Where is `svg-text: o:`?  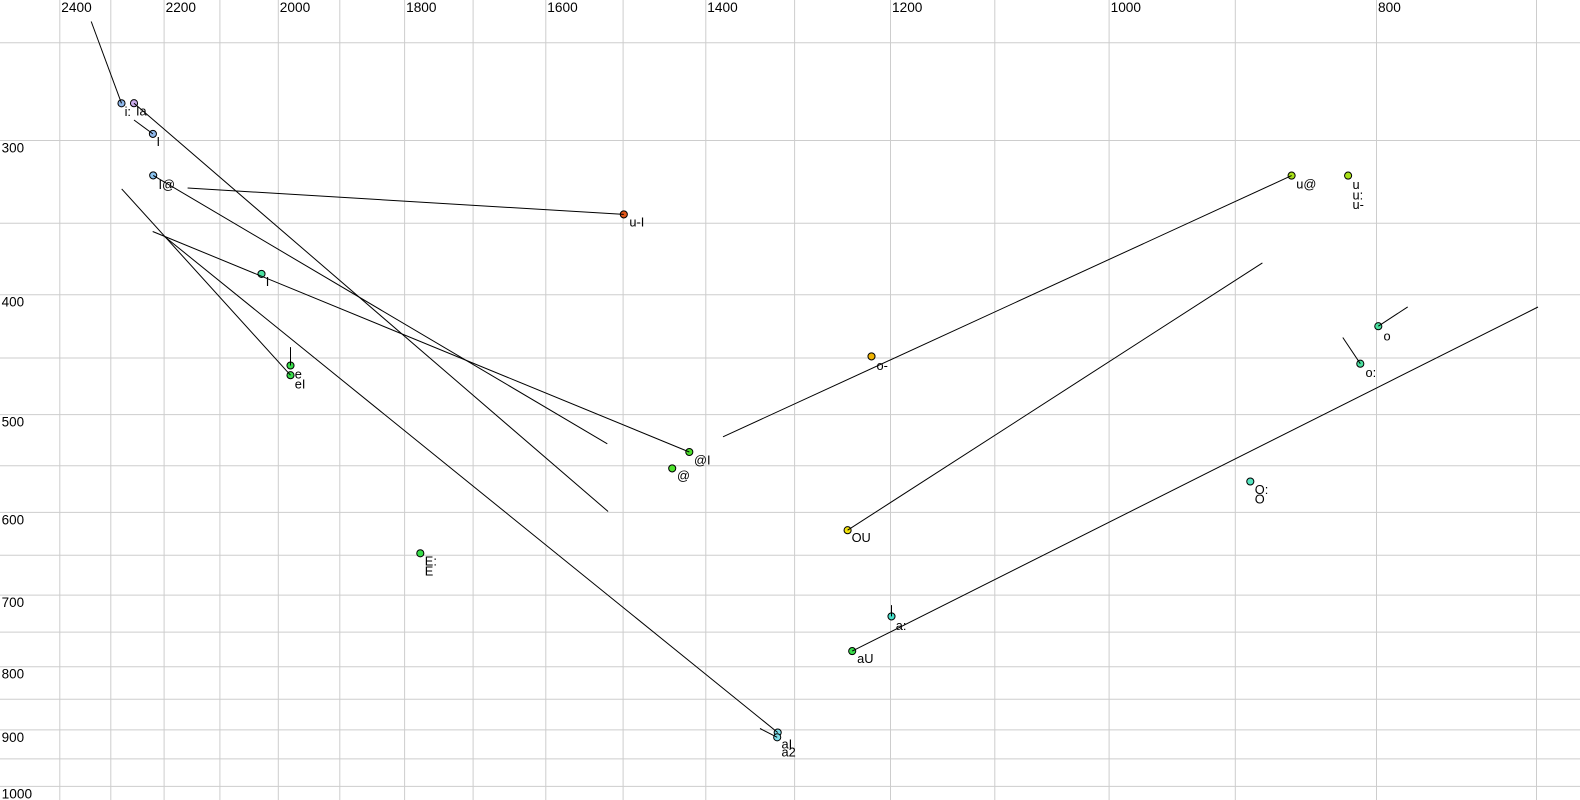 svg-text: o: is located at coordinates (1371, 372).